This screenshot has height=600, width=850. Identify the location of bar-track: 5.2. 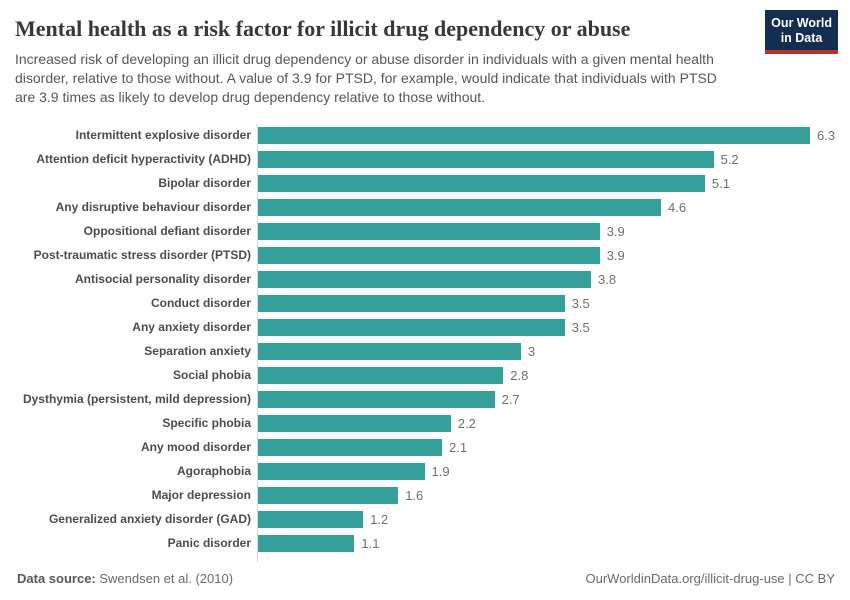
(546, 159).